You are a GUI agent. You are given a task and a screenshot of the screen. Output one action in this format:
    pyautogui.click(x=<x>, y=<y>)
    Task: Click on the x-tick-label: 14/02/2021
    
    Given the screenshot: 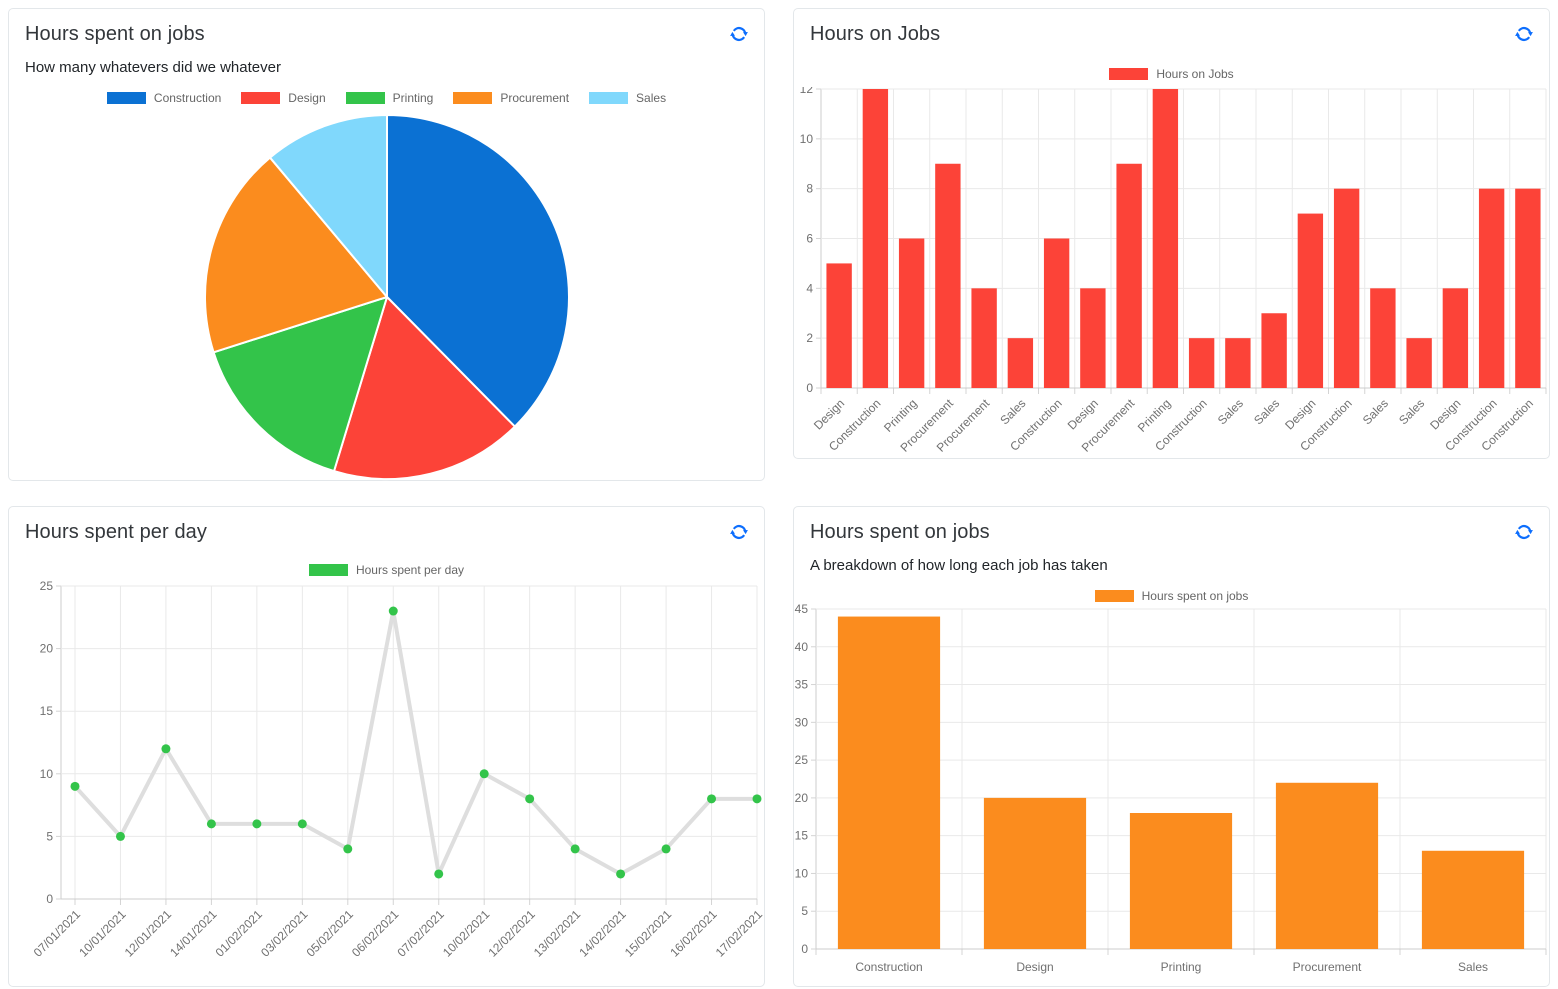 What is the action you would take?
    pyautogui.click(x=602, y=933)
    